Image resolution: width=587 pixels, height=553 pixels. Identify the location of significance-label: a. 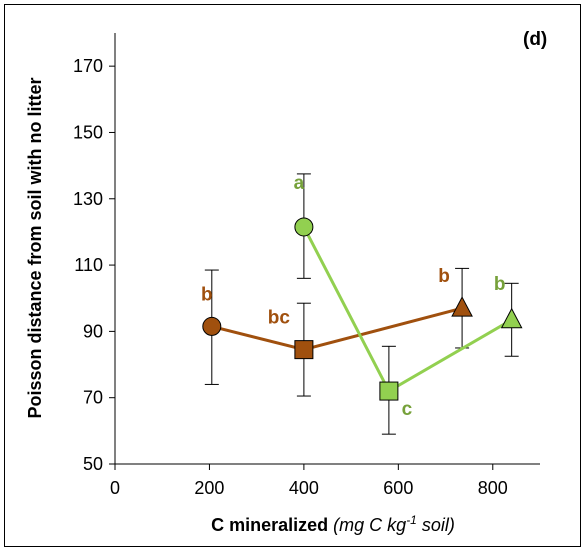
(299, 183).